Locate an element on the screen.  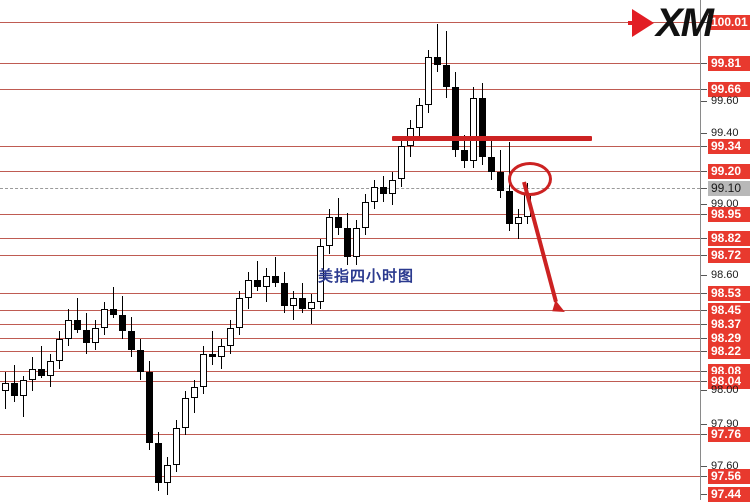
price-axis-label: 98.53 is located at coordinates (729, 293).